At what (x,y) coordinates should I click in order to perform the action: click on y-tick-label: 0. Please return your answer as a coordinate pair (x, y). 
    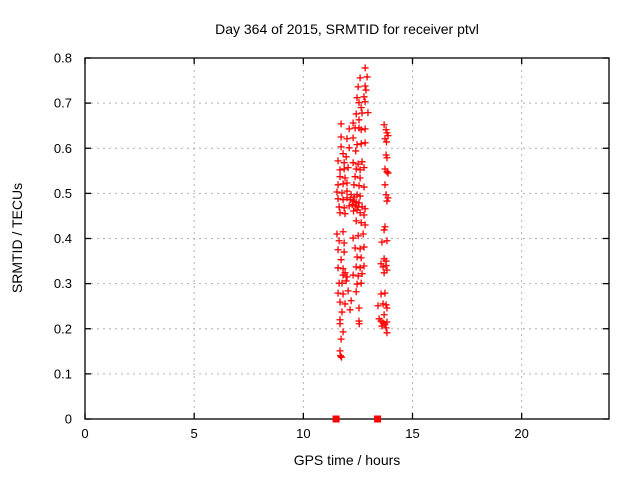
    Looking at the image, I should click on (68, 419).